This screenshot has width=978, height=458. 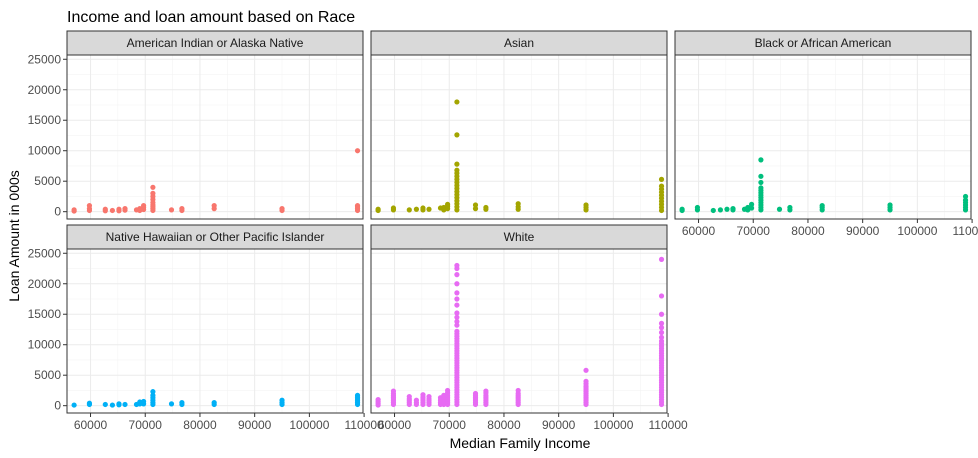 I want to click on facet-strip-label: Black or African American, so click(x=823, y=43).